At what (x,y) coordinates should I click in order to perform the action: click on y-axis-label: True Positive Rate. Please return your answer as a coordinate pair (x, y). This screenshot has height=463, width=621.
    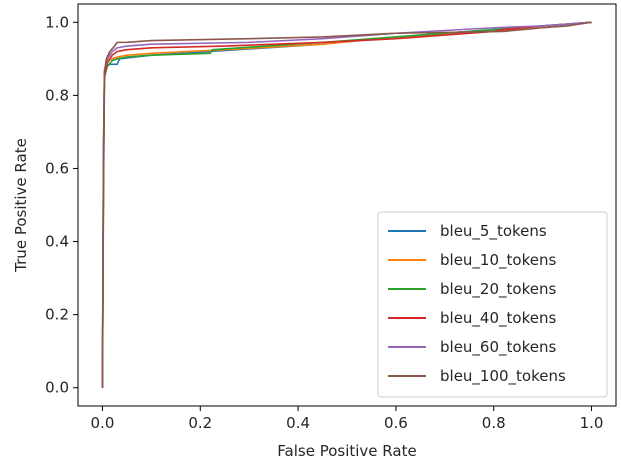
    Looking at the image, I should click on (21, 205).